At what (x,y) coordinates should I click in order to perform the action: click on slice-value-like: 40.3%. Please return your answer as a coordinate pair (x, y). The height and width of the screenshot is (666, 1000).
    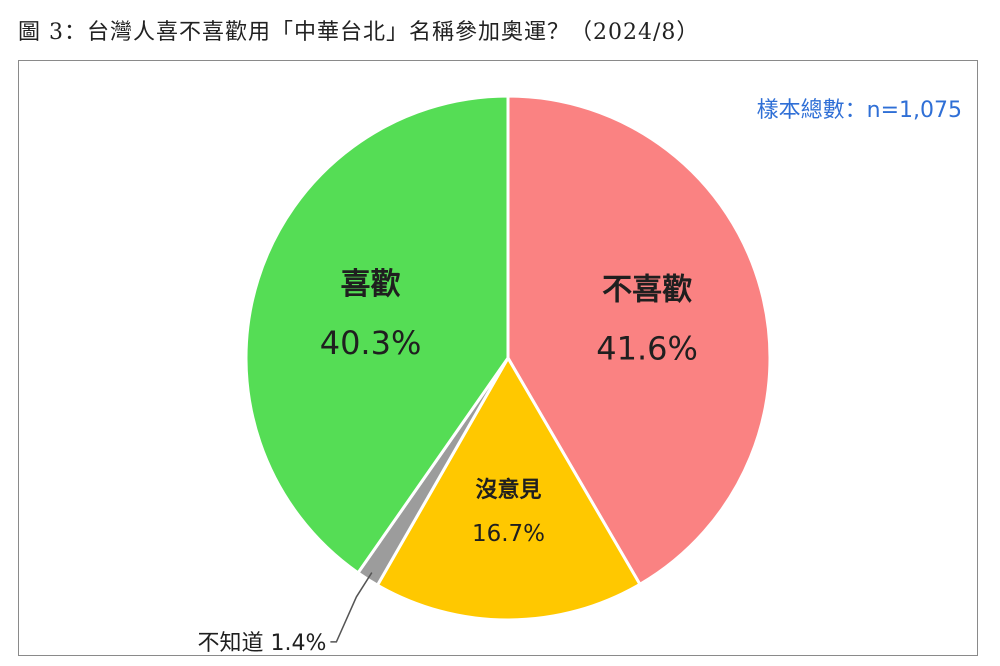
    Looking at the image, I should click on (371, 343).